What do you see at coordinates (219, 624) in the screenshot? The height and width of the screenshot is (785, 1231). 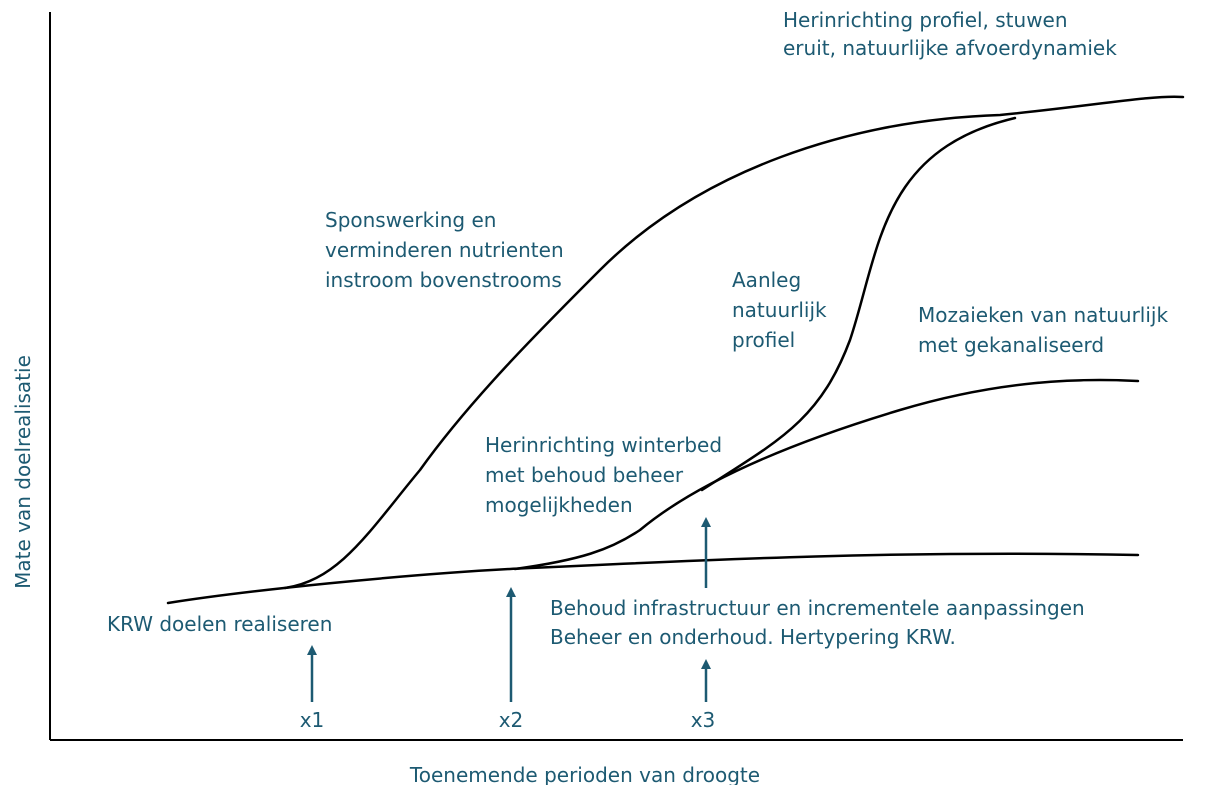 I see `annotation: KRW doelen realiseren` at bounding box center [219, 624].